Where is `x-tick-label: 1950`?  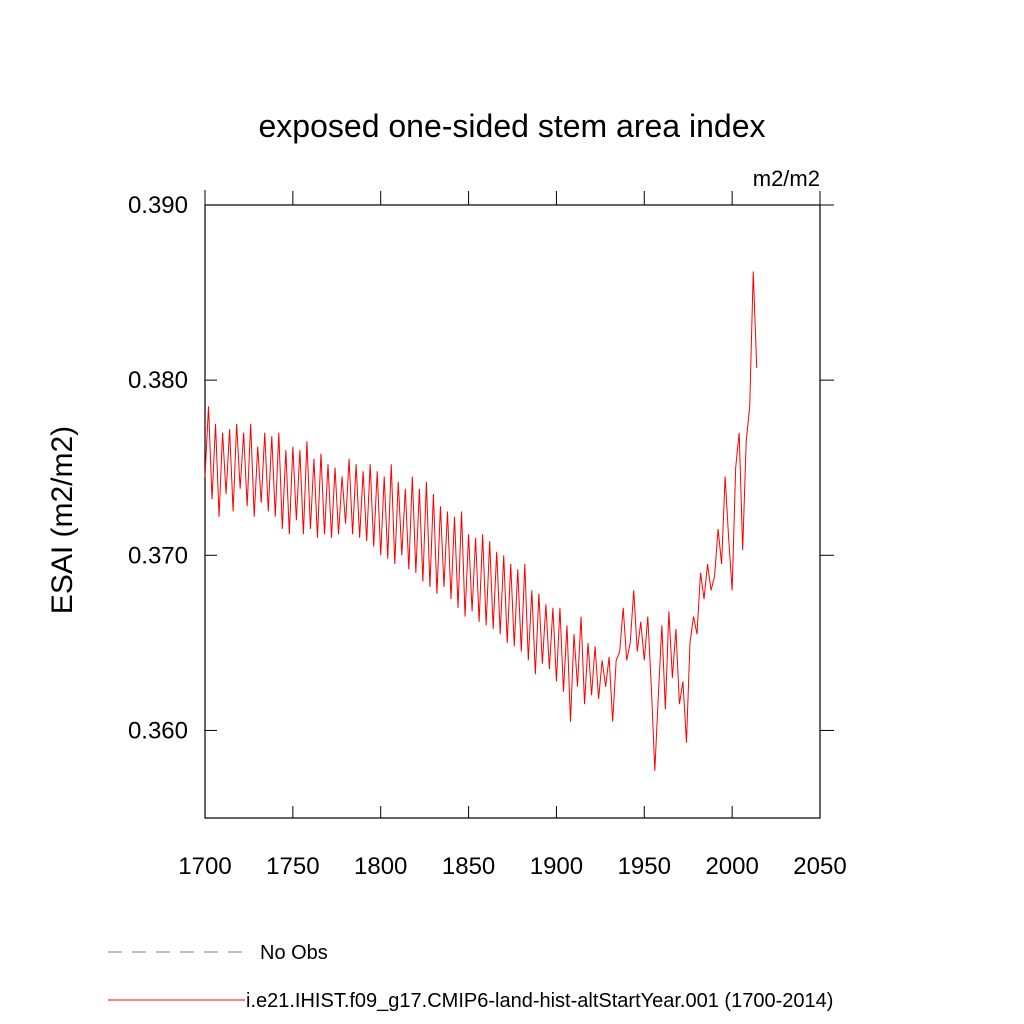
x-tick-label: 1950 is located at coordinates (644, 866).